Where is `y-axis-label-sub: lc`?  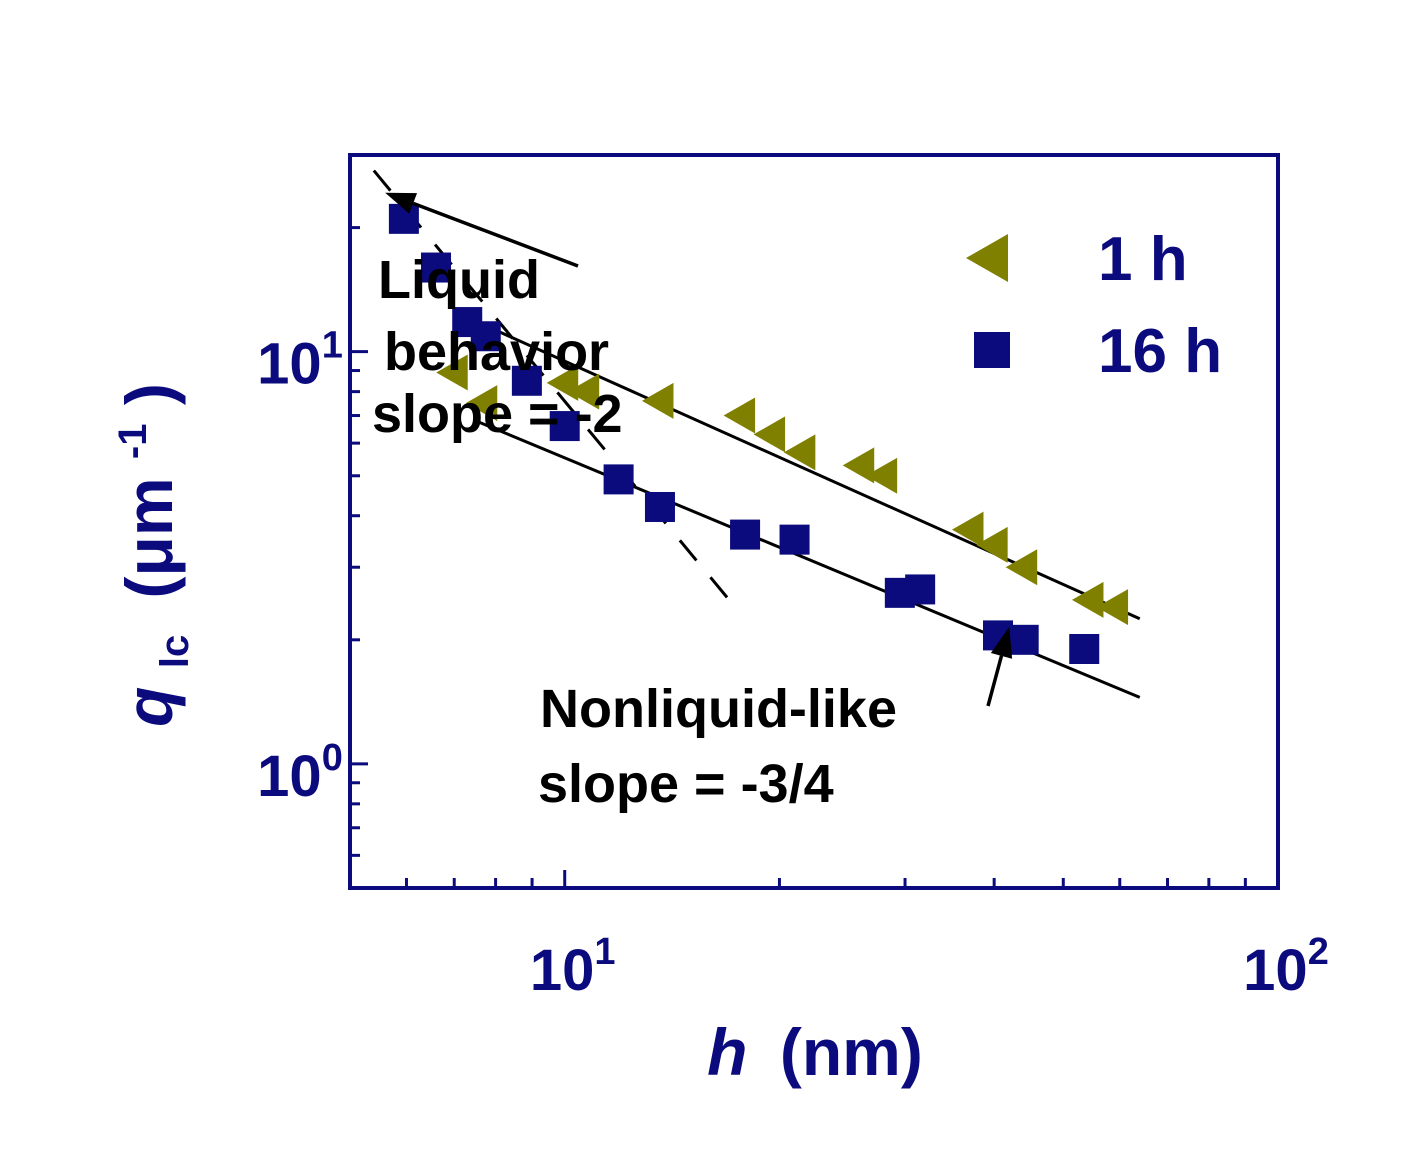 y-axis-label-sub: lc is located at coordinates (175, 651).